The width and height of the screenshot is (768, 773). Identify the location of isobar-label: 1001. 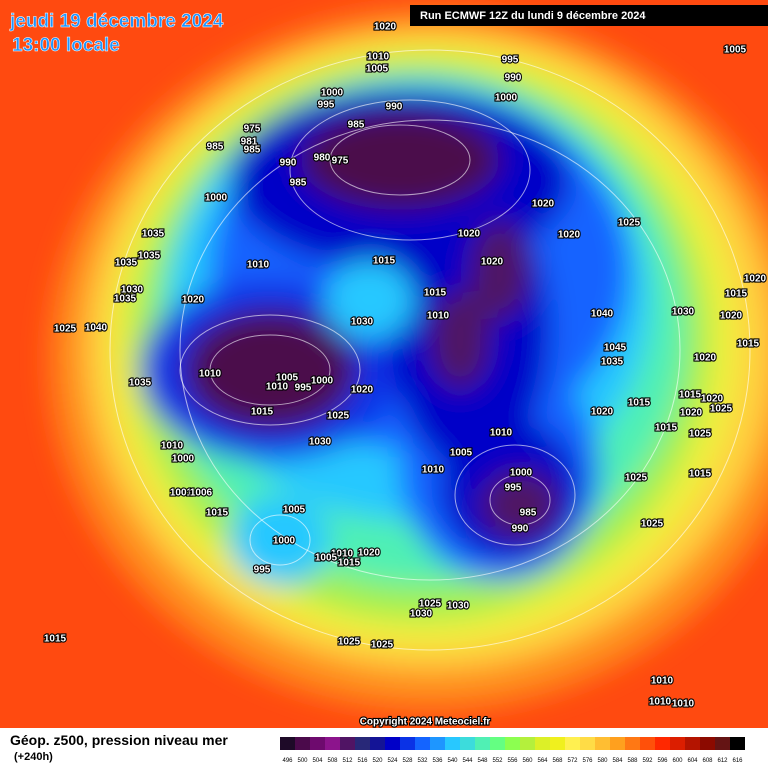
(181, 493).